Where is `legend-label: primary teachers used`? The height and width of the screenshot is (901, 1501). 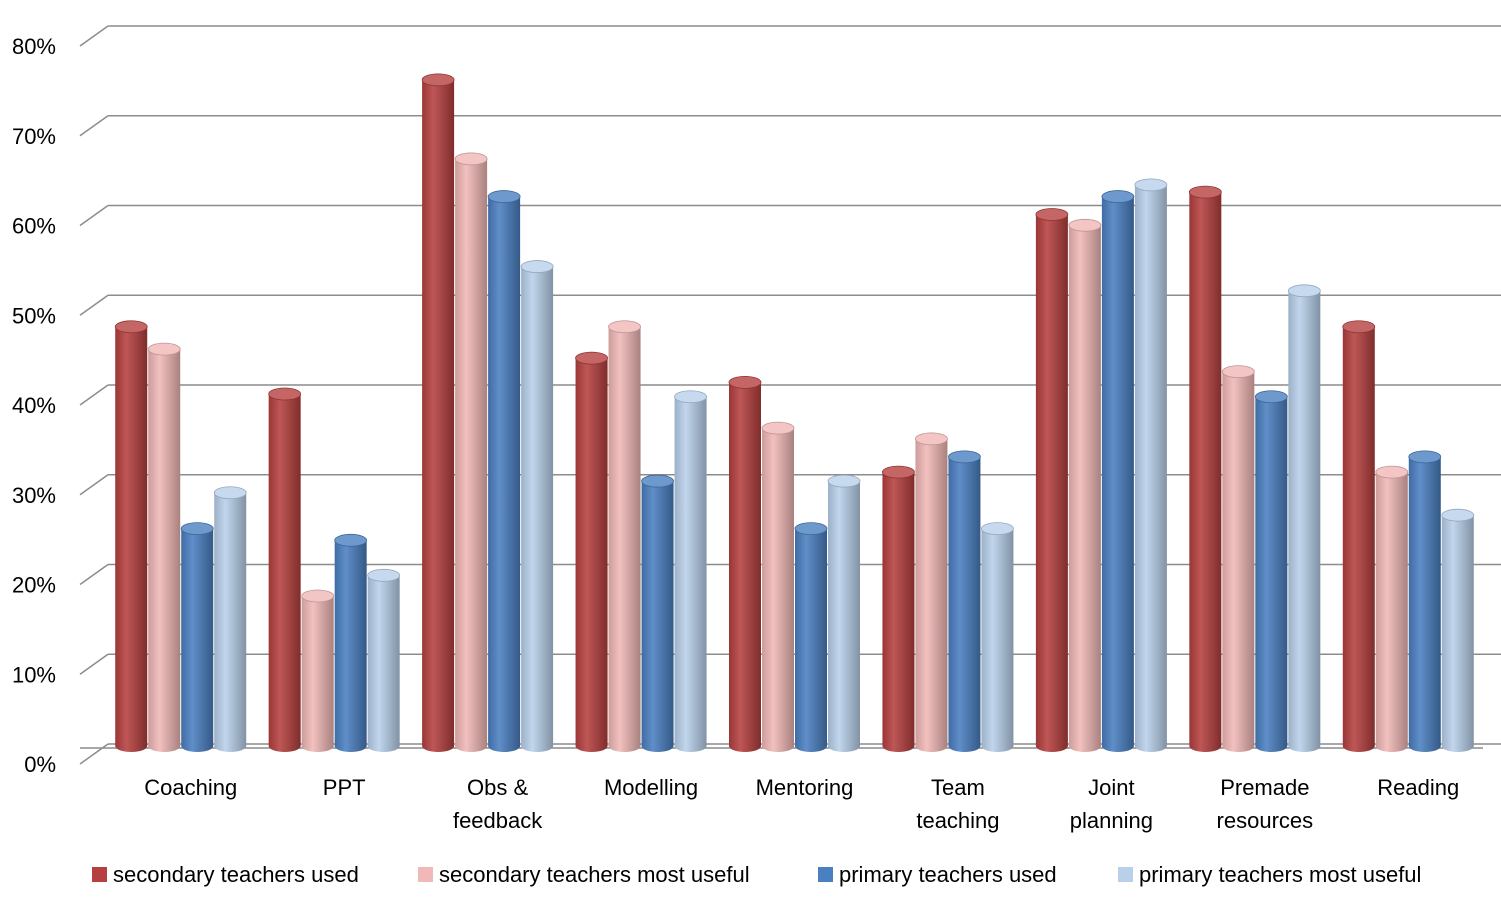
legend-label: primary teachers used is located at coordinates (948, 874).